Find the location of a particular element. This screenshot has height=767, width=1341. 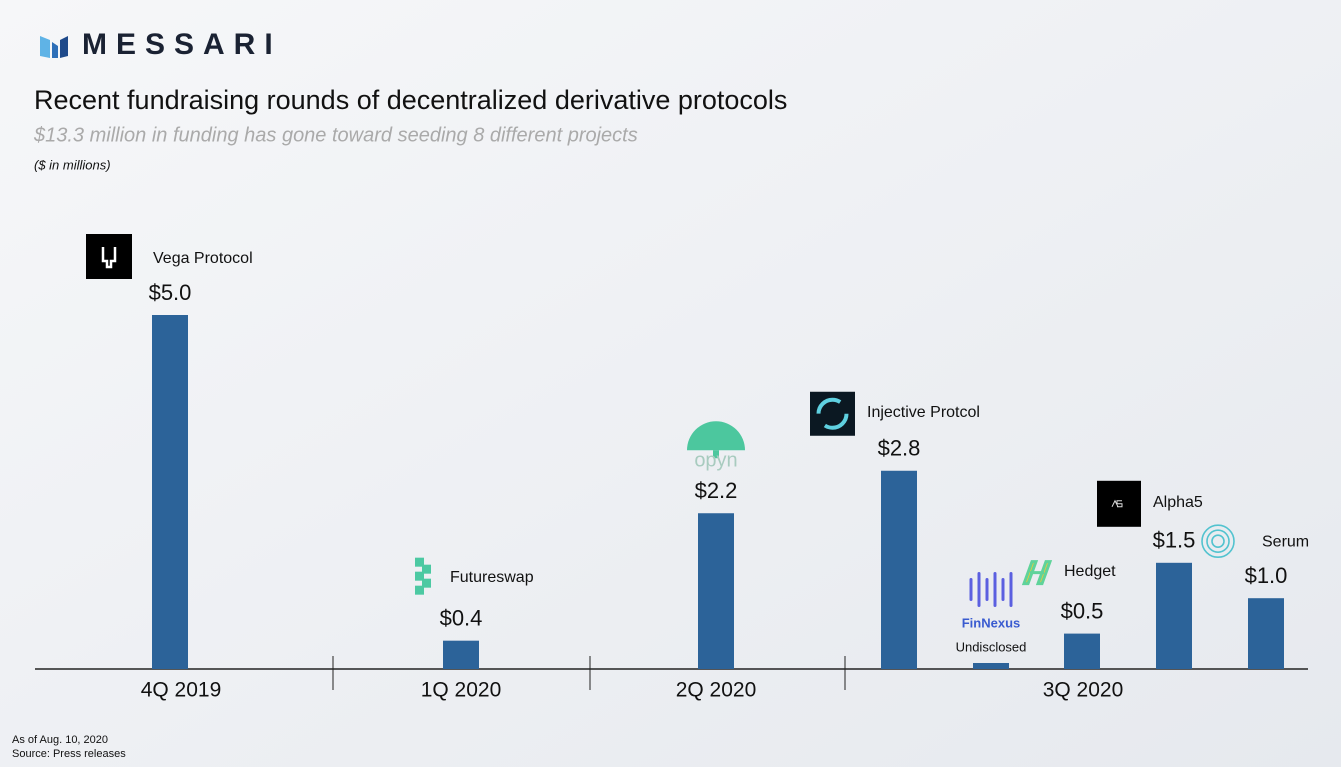

value-label: $5.0 is located at coordinates (170, 292).